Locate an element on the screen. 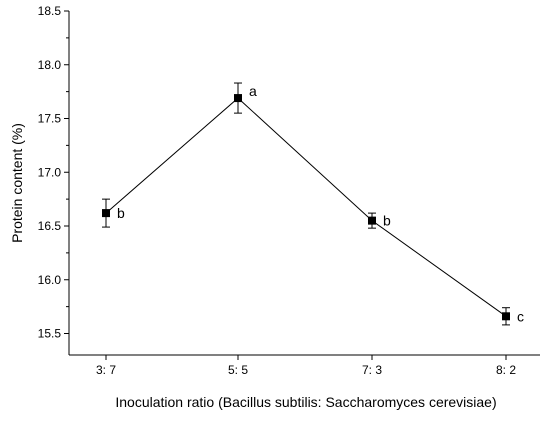 The image size is (550, 422). y-ticks: 15.5 16.0 16.5 17.0 17.5 18.0 18.5 is located at coordinates (53, 172).